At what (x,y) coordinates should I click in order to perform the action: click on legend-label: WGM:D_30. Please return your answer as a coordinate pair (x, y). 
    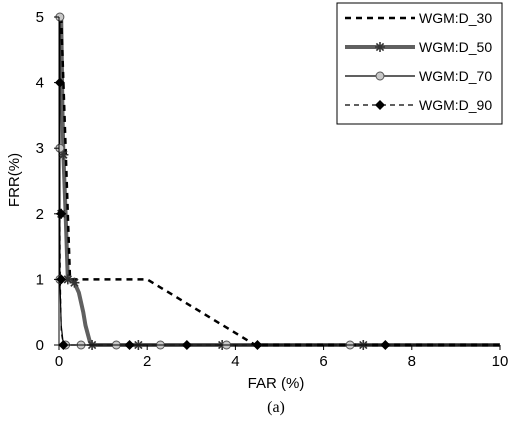
    Looking at the image, I should click on (455, 18).